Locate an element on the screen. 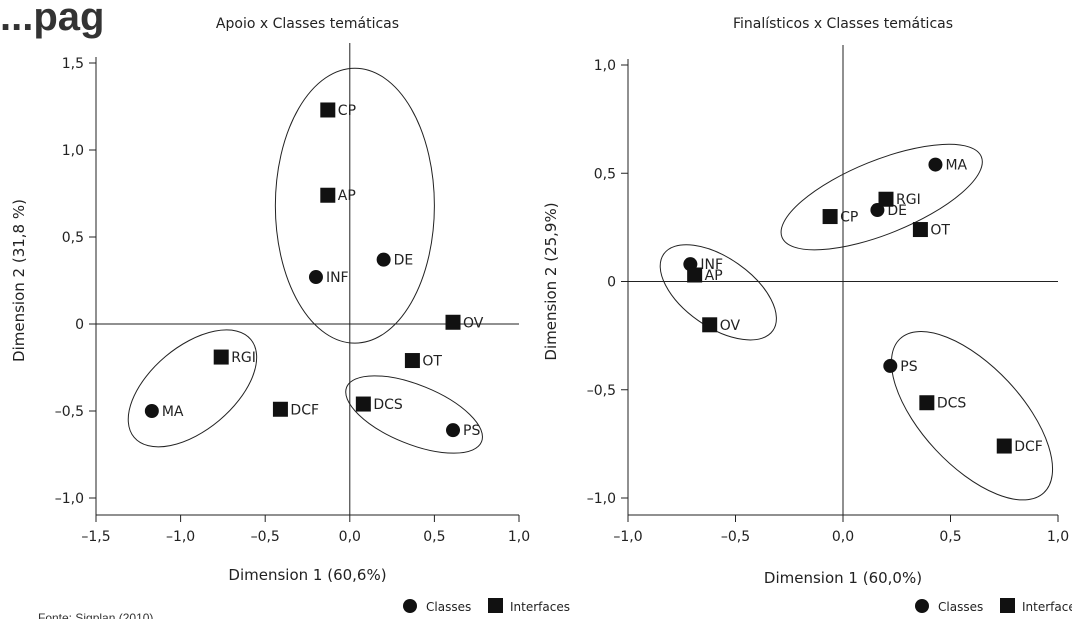  y-axis-label: Dimension 2 (25,9%) is located at coordinates (551, 281).